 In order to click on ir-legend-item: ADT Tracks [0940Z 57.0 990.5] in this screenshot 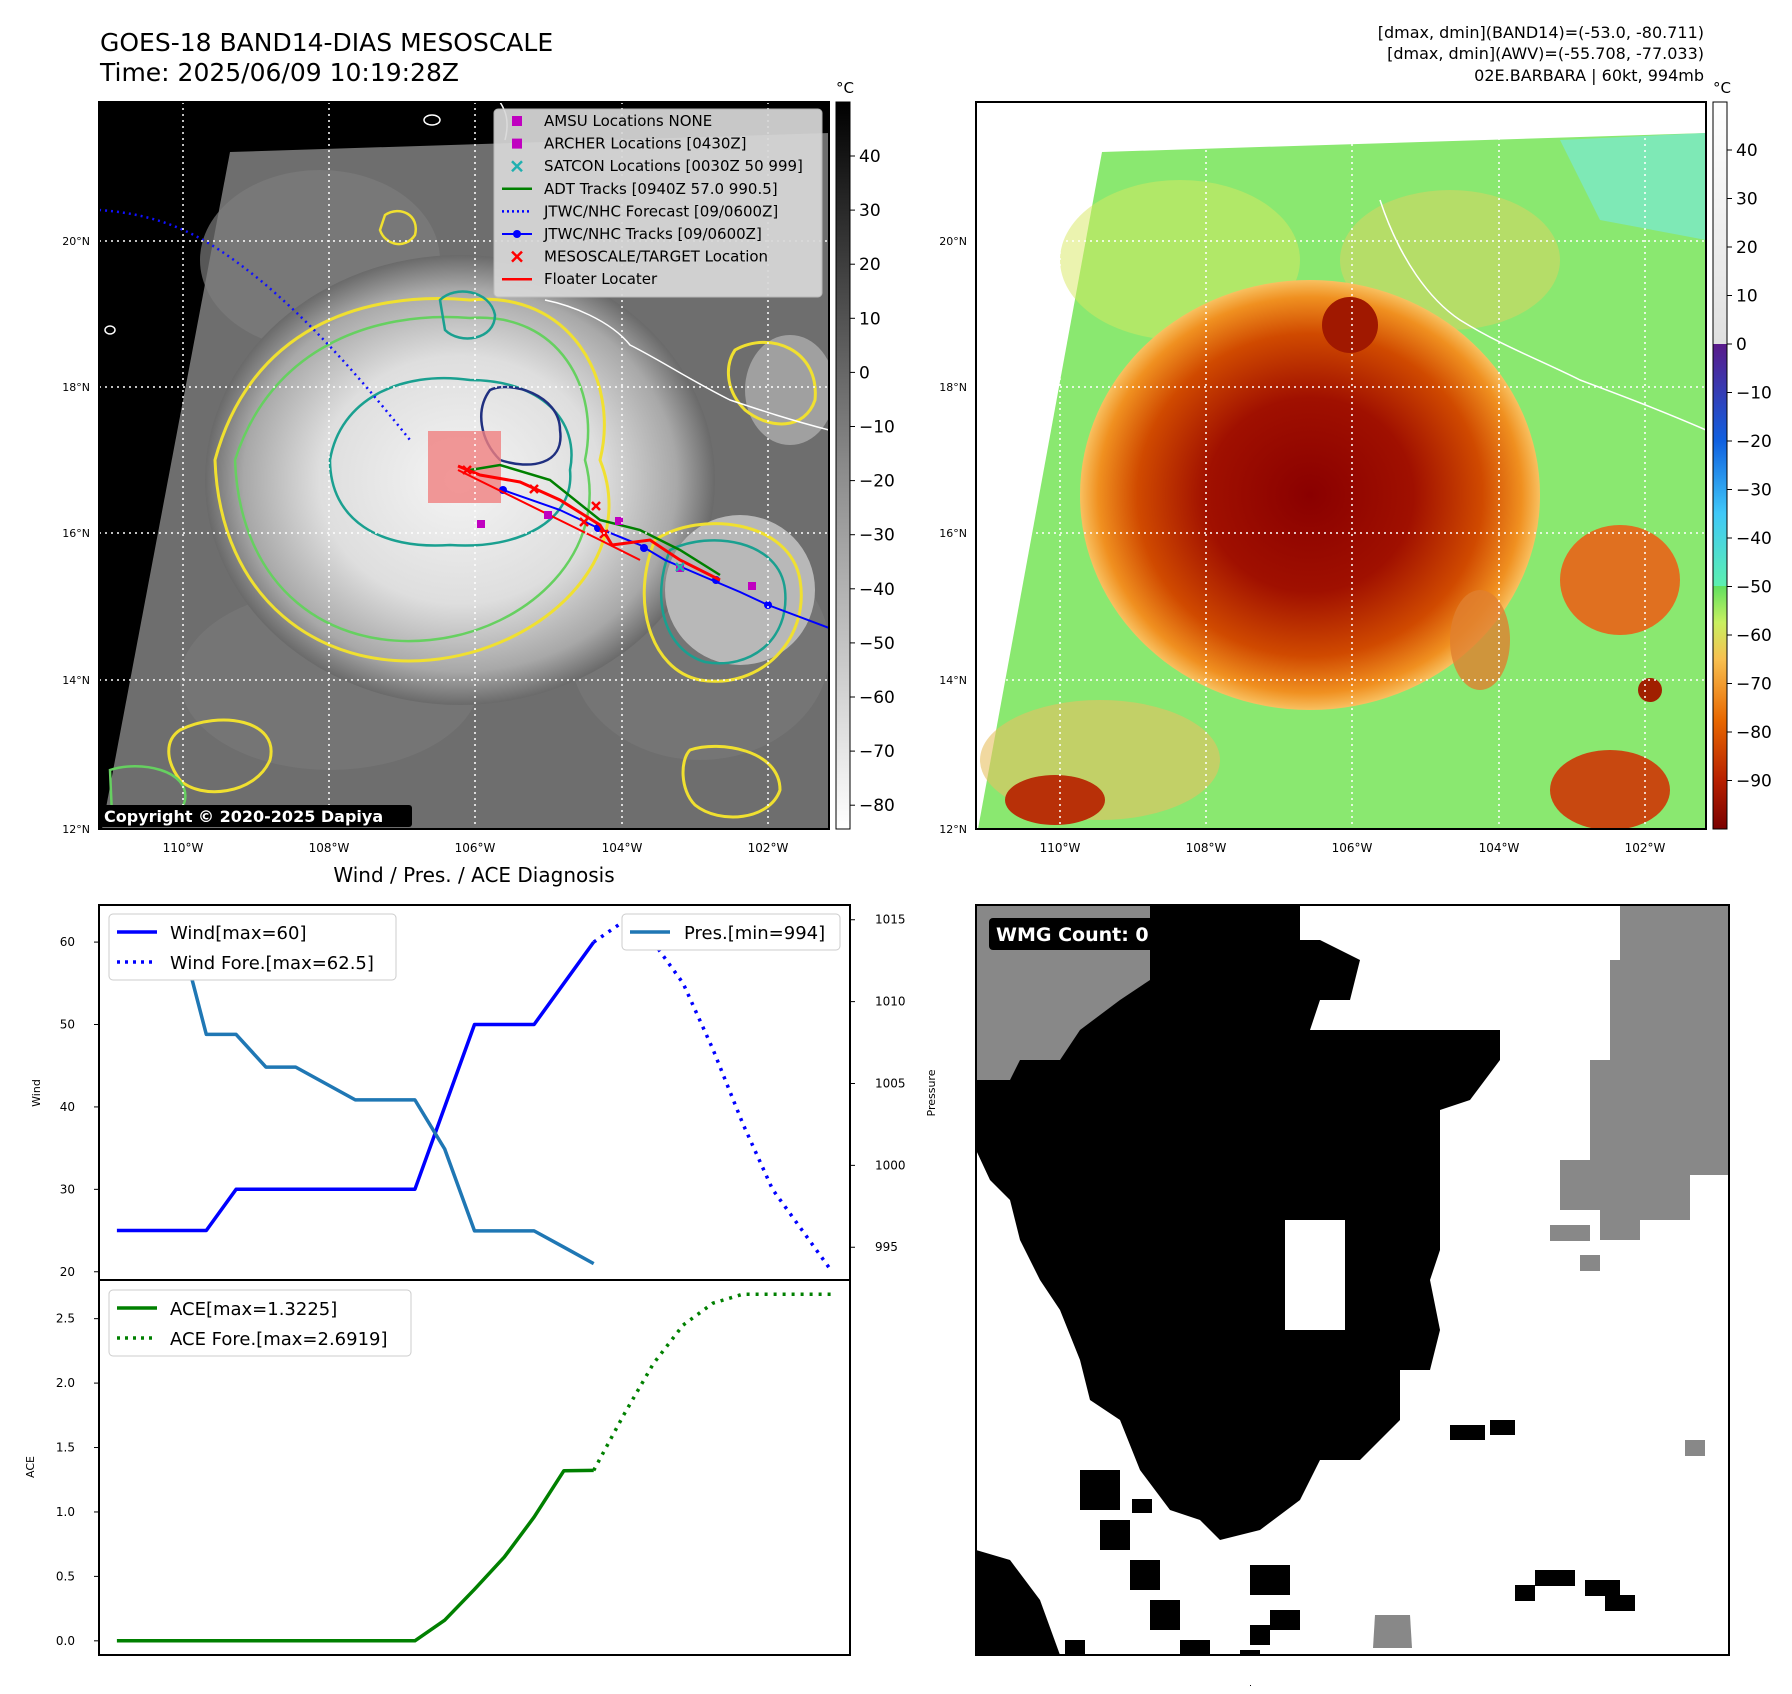, I will do `click(640, 189)`.